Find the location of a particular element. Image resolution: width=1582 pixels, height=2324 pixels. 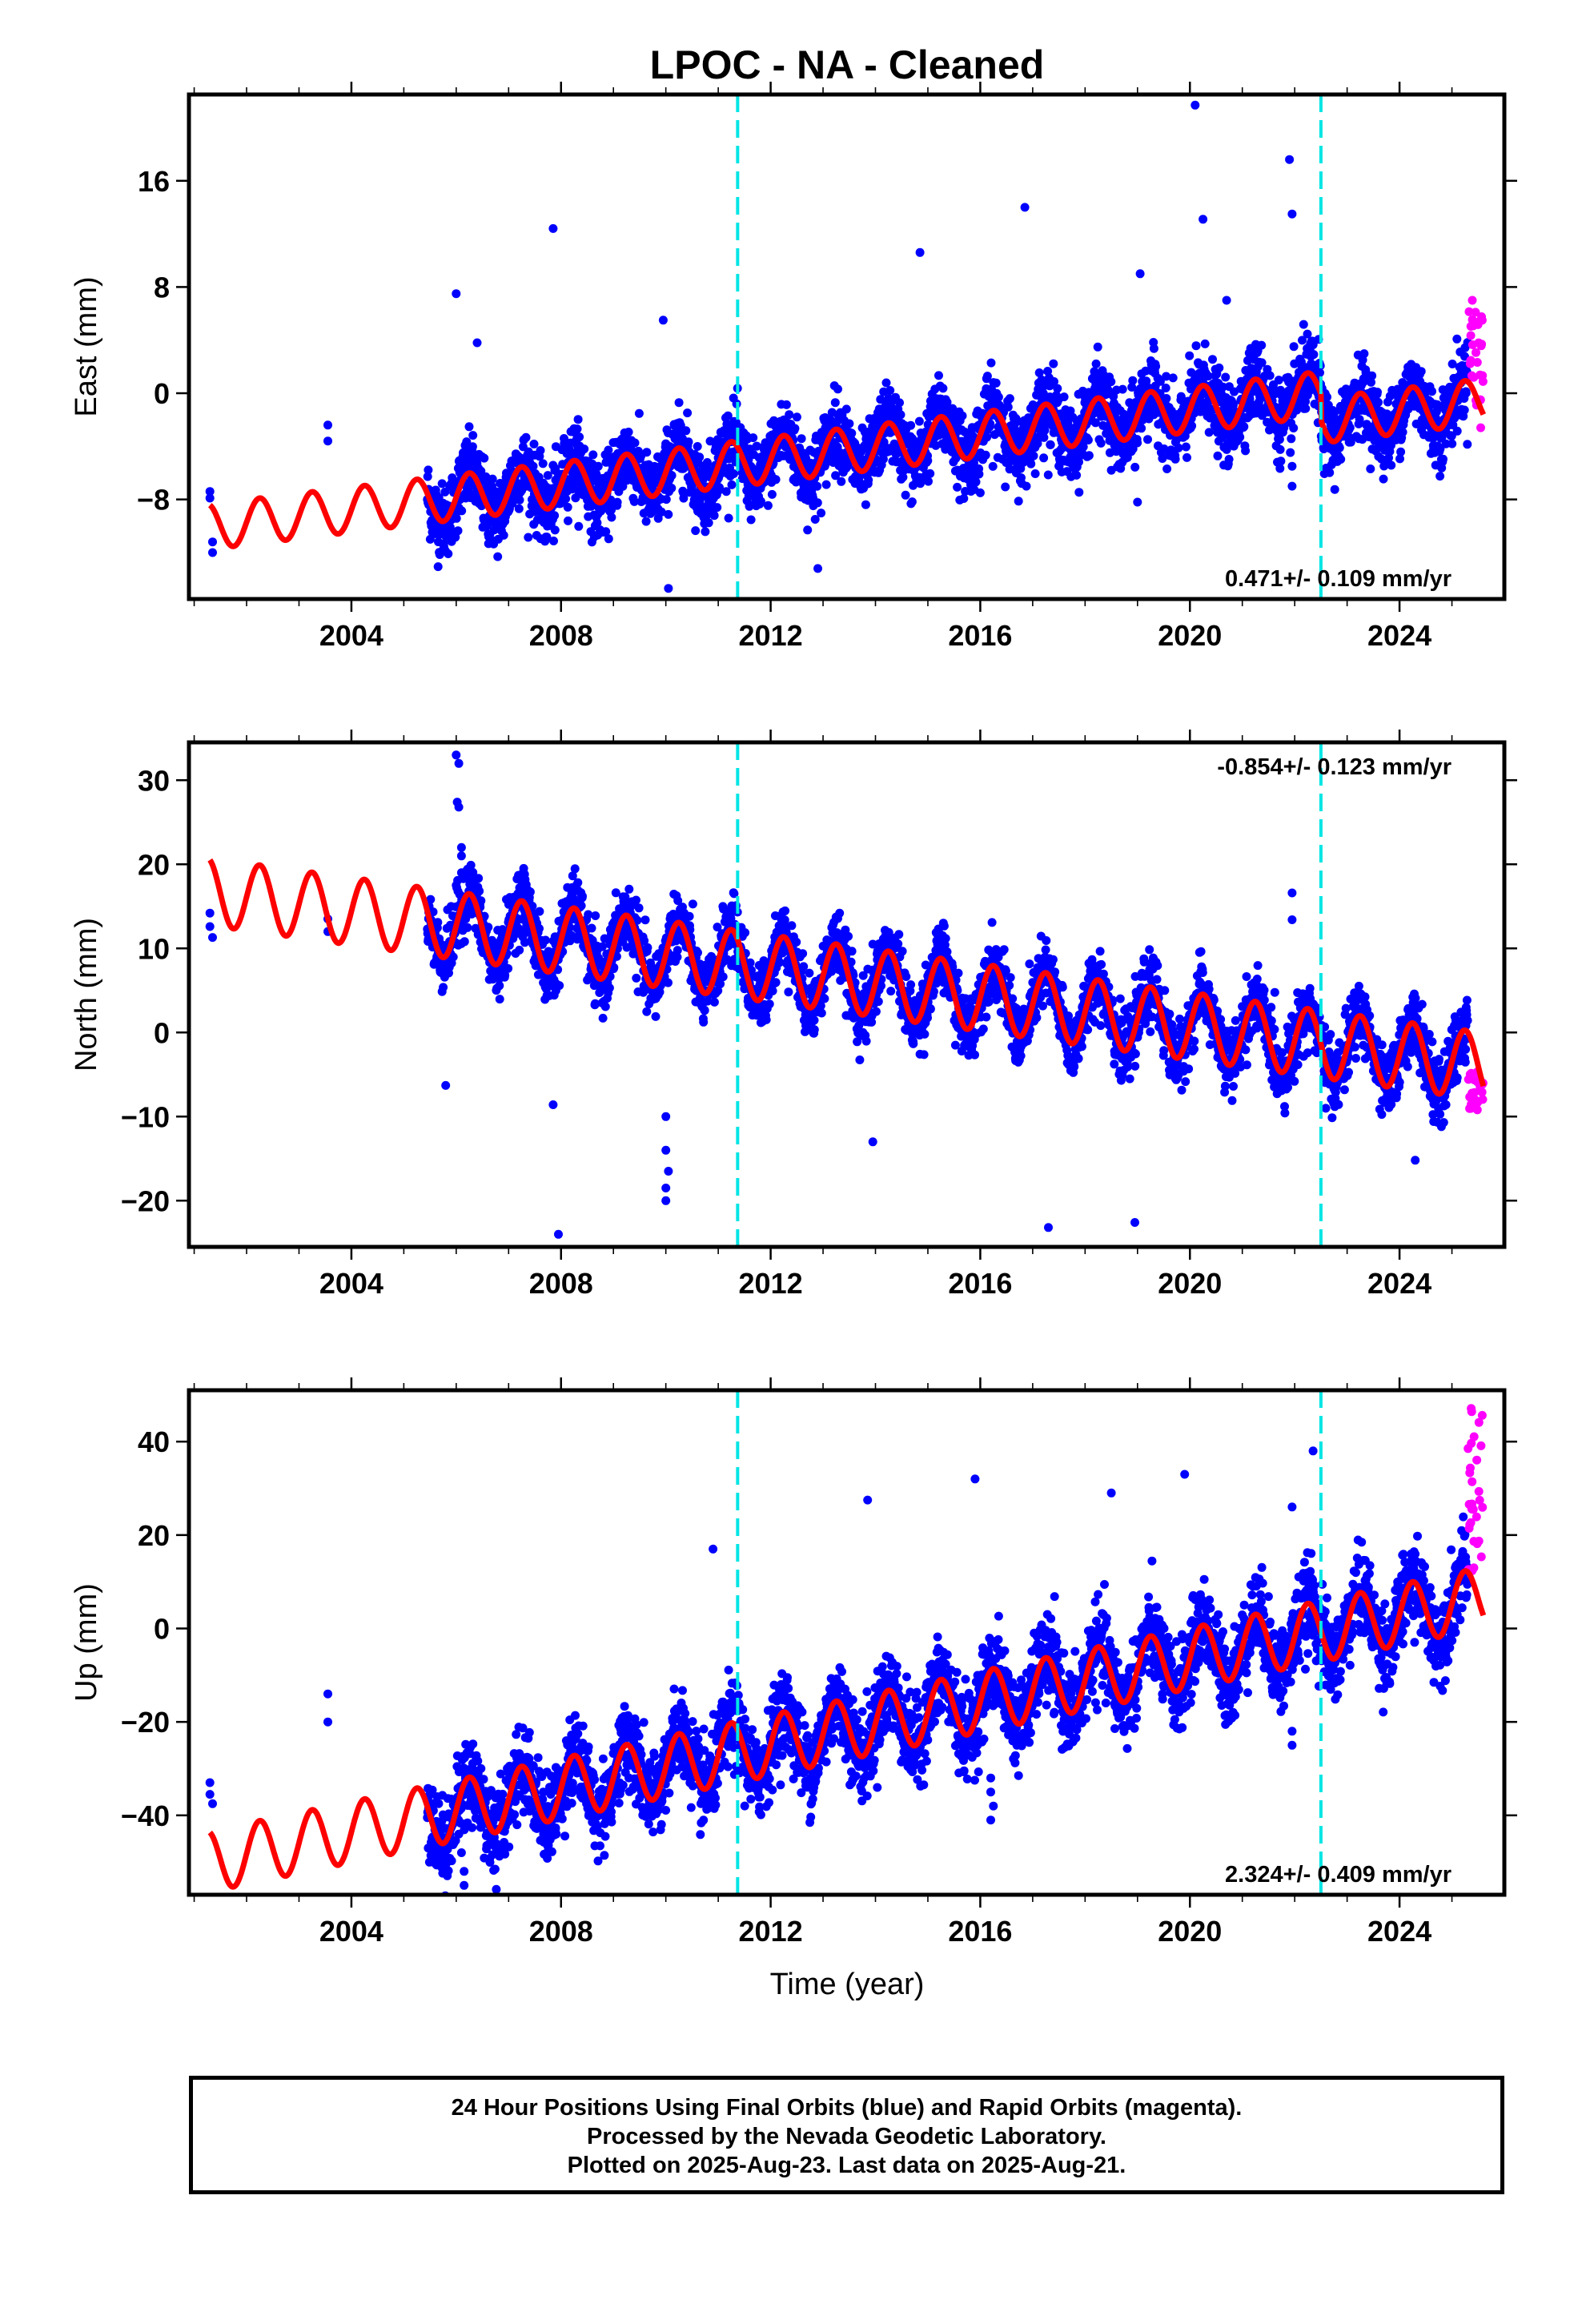

y-tick-label: 16 is located at coordinates (154, 181).